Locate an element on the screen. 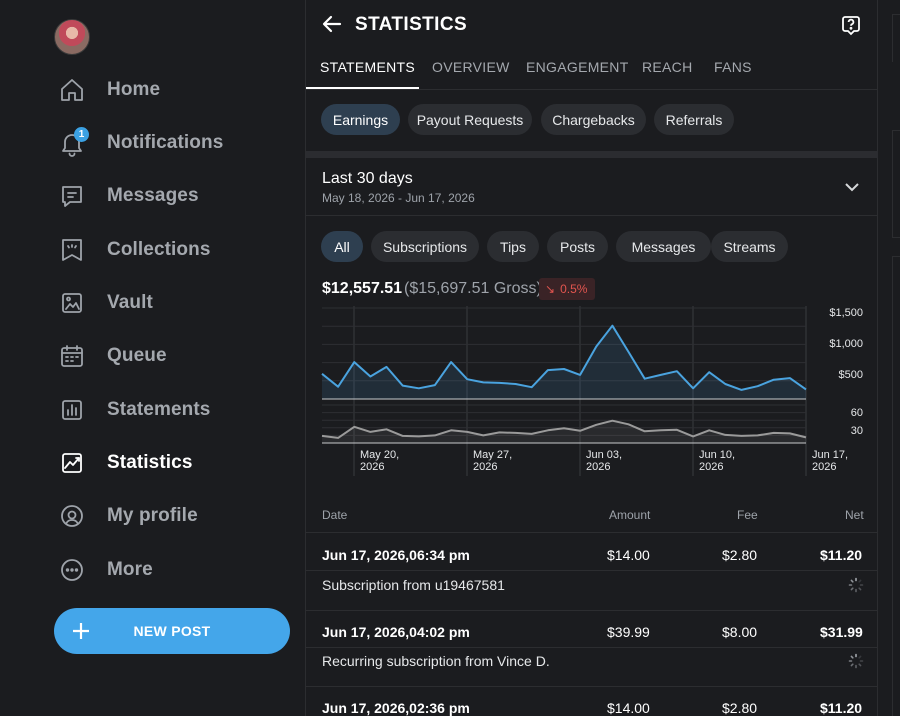 This screenshot has width=900, height=716. header: STATISTICS is located at coordinates (592, 26).